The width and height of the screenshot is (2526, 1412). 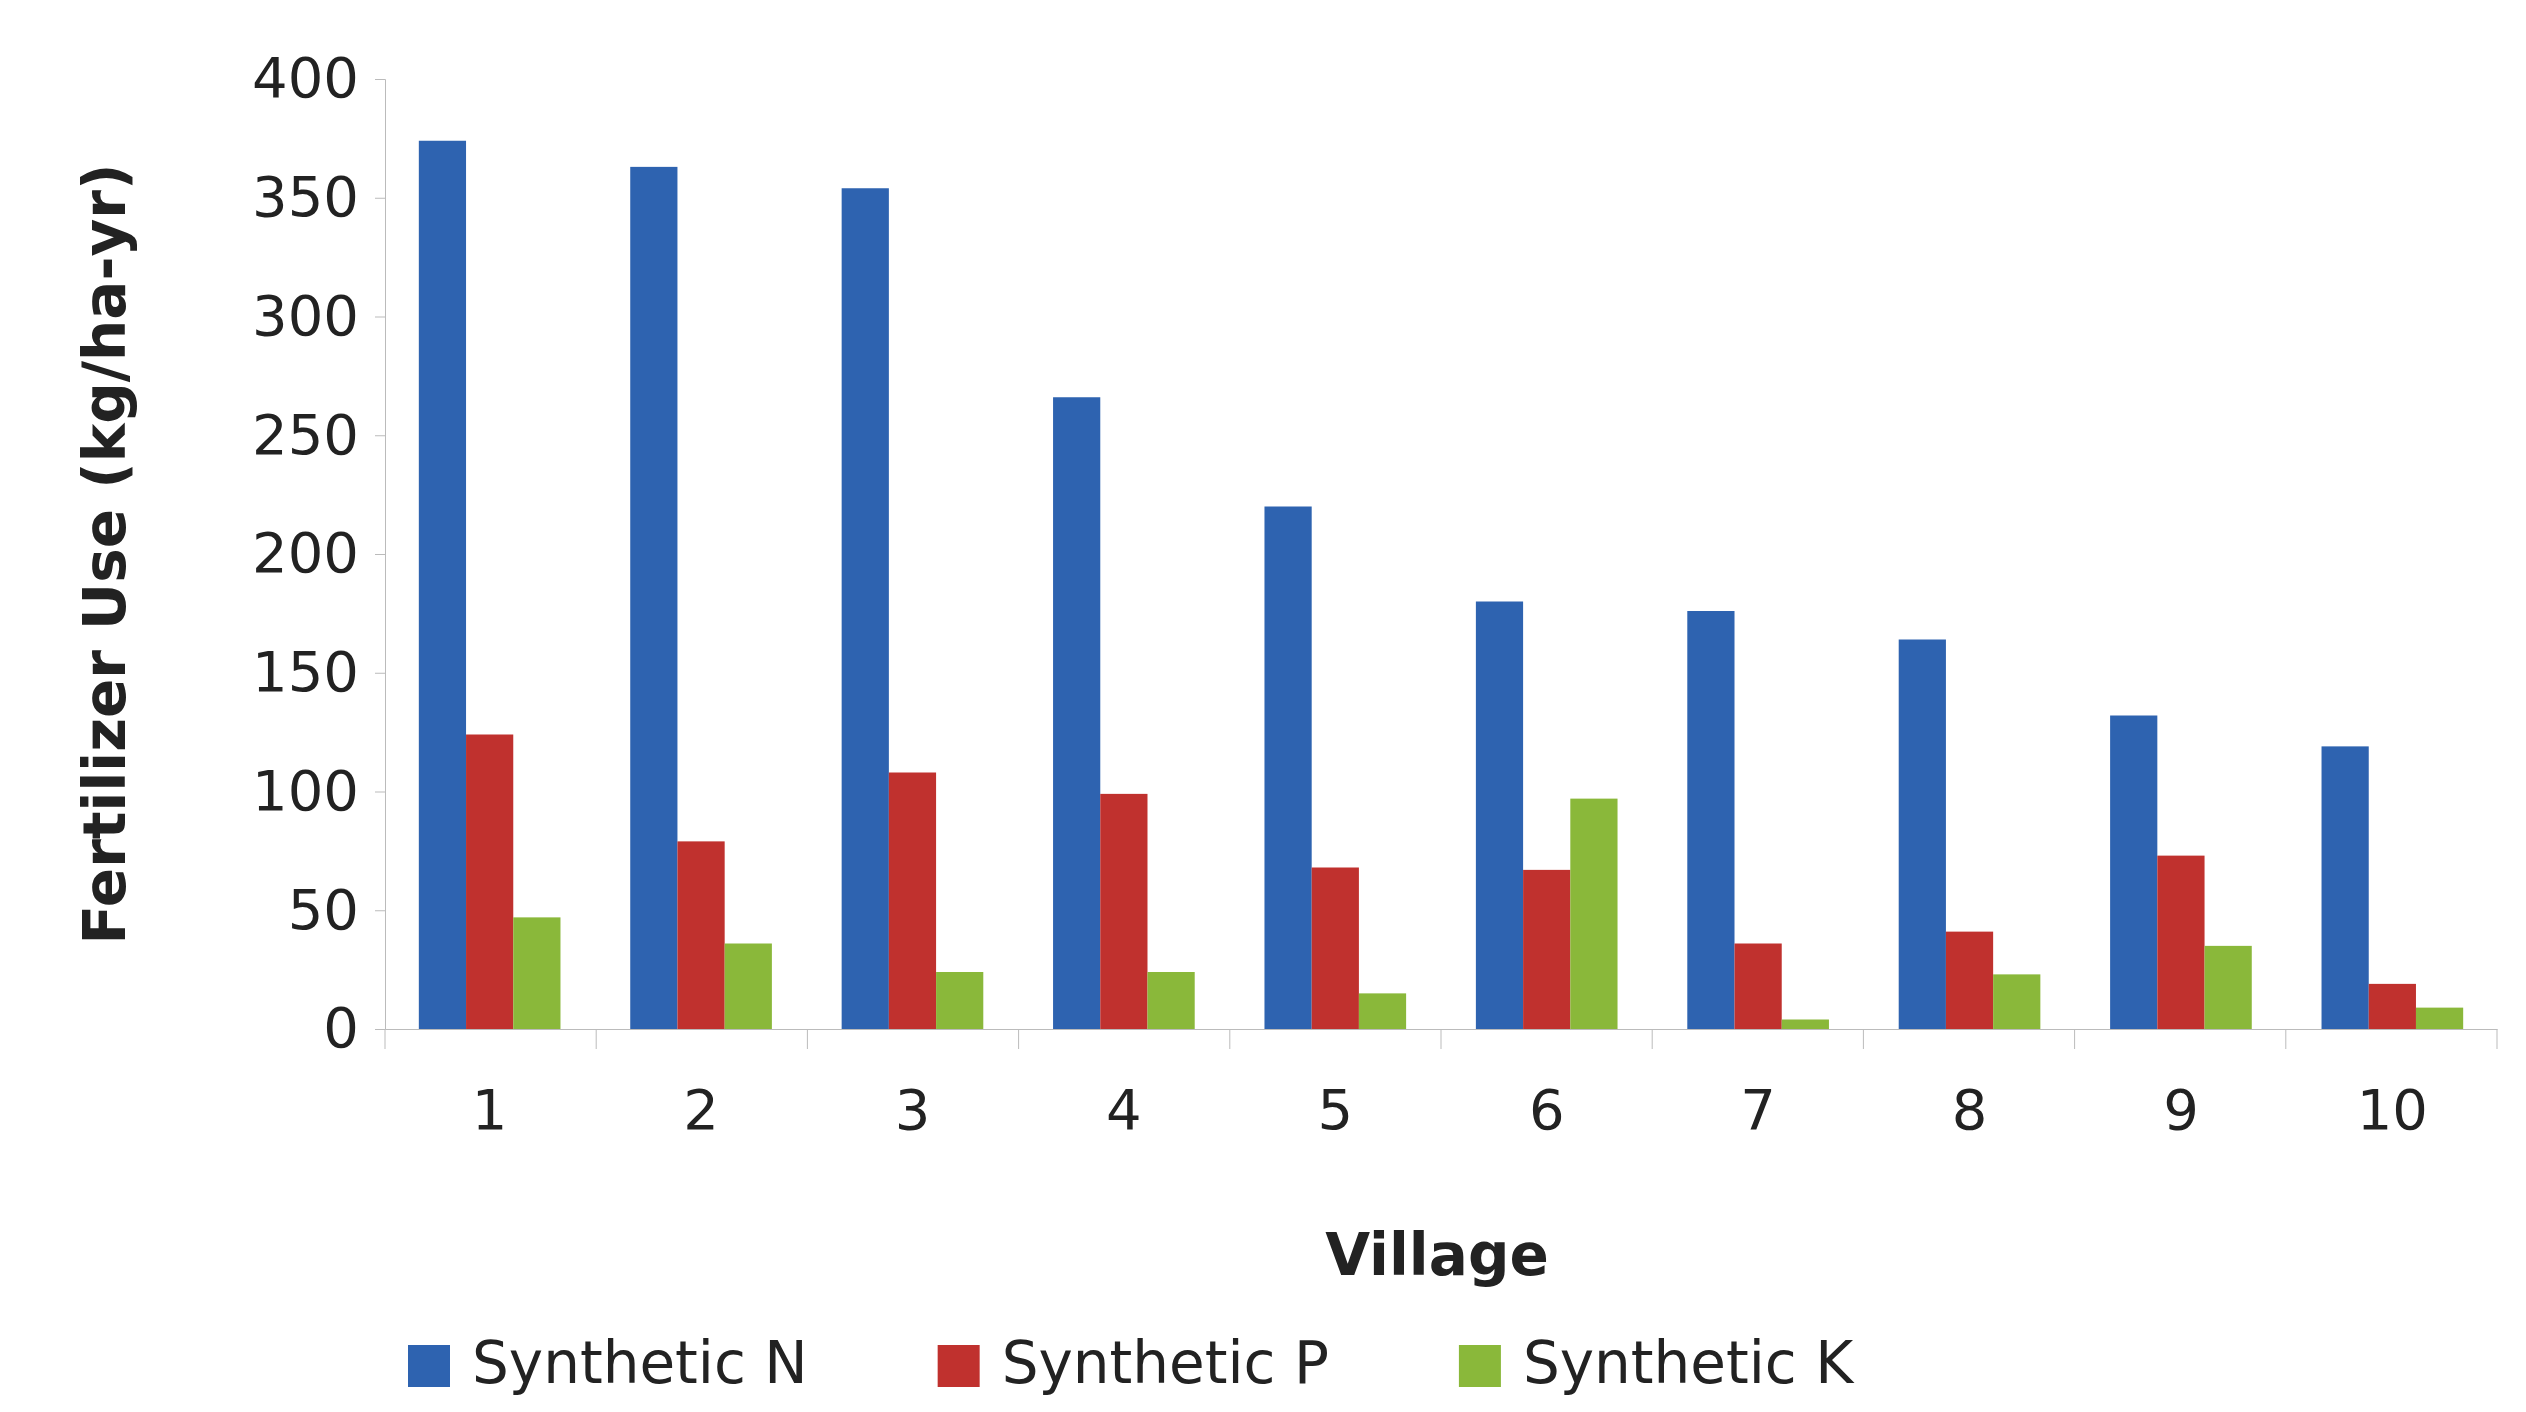 I want to click on x-tick-label: 6, so click(x=1546, y=1109).